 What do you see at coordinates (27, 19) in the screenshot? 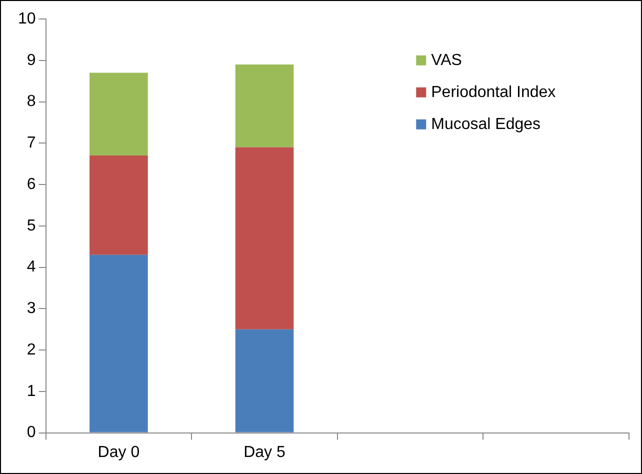
I see `y-tick-label: 10` at bounding box center [27, 19].